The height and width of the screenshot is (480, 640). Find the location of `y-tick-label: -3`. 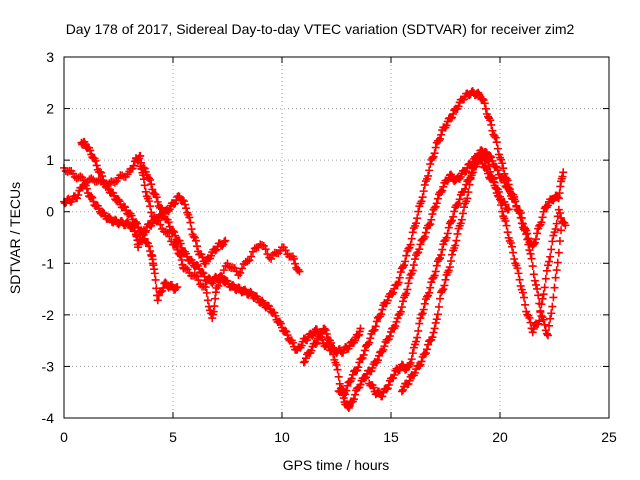

y-tick-label: -3 is located at coordinates (48, 366).